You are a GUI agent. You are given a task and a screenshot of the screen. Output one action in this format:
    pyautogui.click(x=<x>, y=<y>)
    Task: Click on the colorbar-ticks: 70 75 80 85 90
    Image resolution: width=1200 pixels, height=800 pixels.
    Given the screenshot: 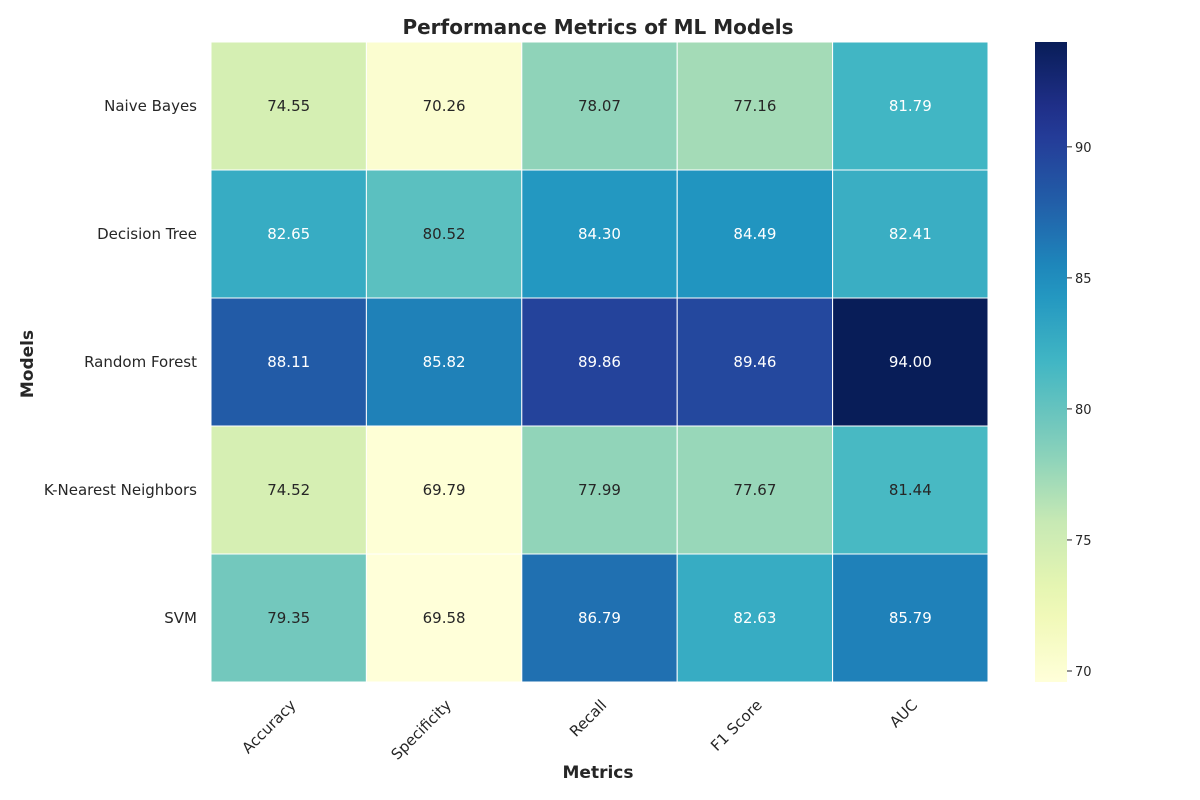 What is the action you would take?
    pyautogui.click(x=1079, y=410)
    